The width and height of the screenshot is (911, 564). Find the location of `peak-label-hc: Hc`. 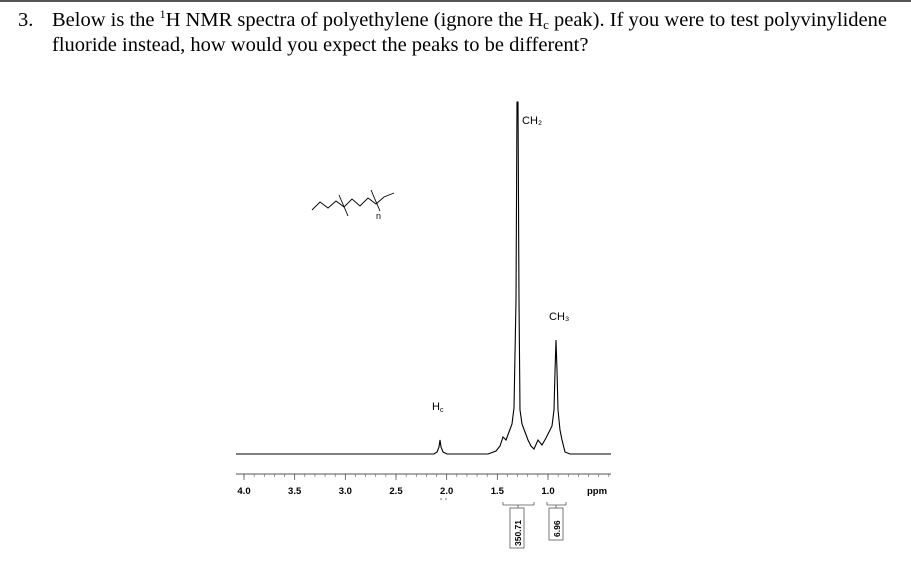

peak-label-hc: Hc is located at coordinates (438, 407).